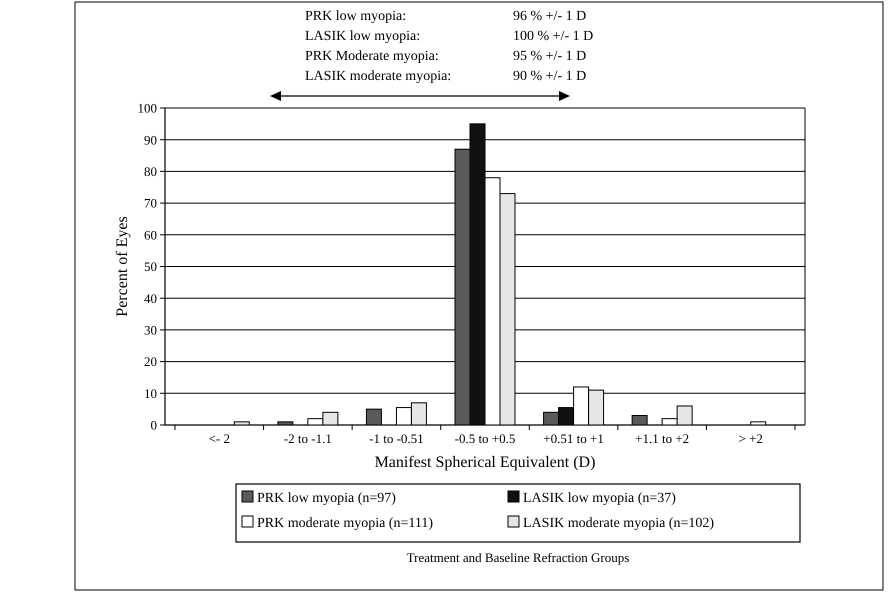 The height and width of the screenshot is (594, 888). I want to click on text: LASIK low myopia:, so click(362, 36).